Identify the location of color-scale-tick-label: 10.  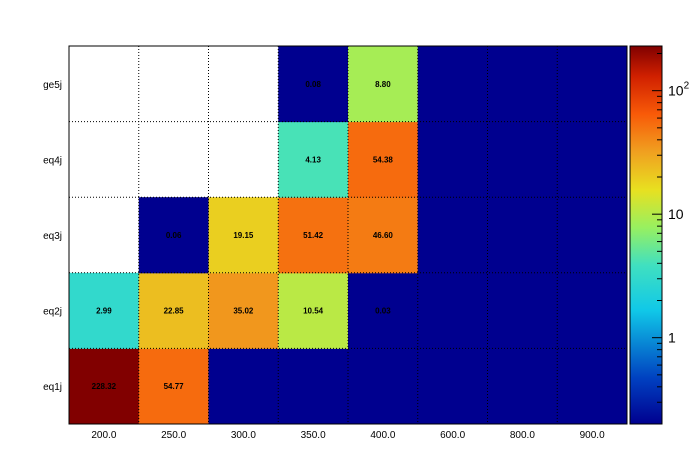
(676, 214).